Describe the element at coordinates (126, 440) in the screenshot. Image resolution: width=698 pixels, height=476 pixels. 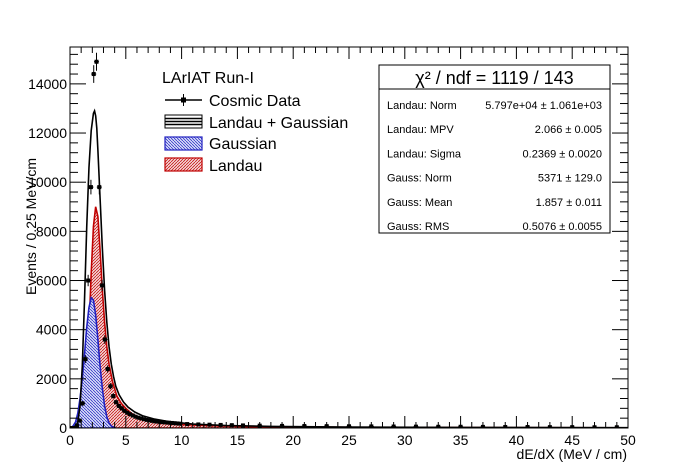
I see `x-tick-label: 5` at that location.